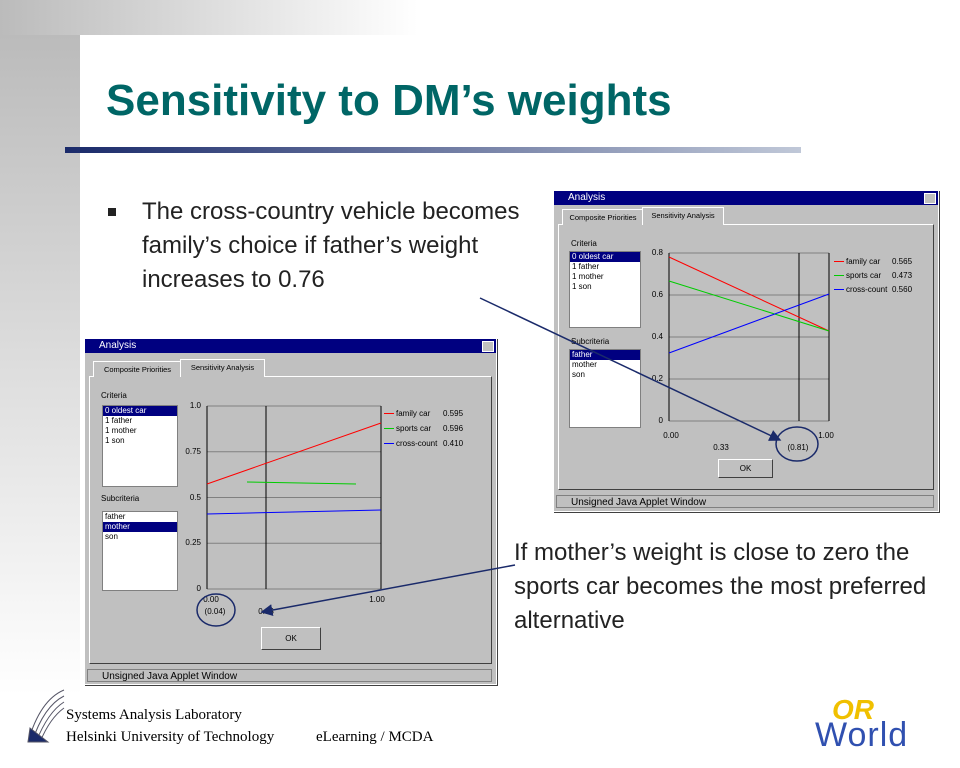 This screenshot has height=768, width=960. What do you see at coordinates (209, 17) in the screenshot?
I see `top-band` at bounding box center [209, 17].